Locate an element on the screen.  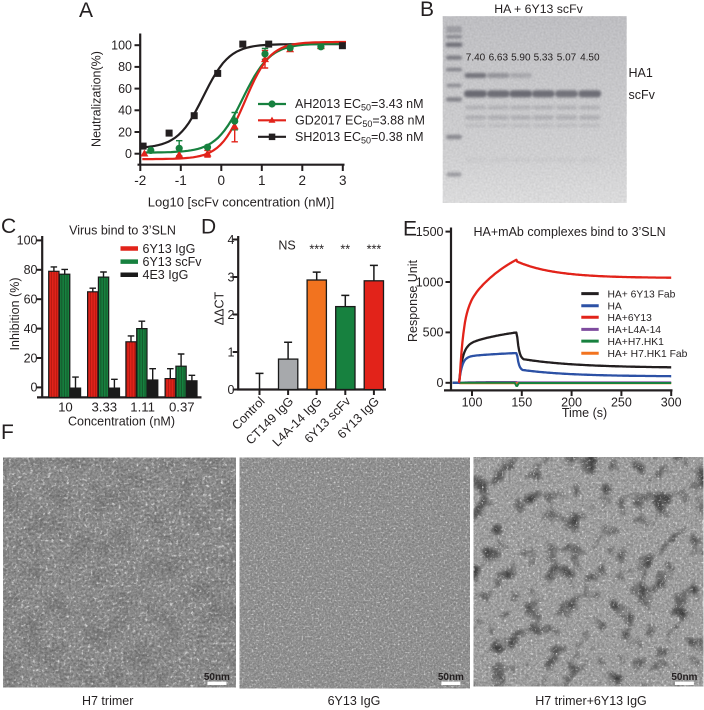
svg-text: 5.90 is located at coordinates (521, 58).